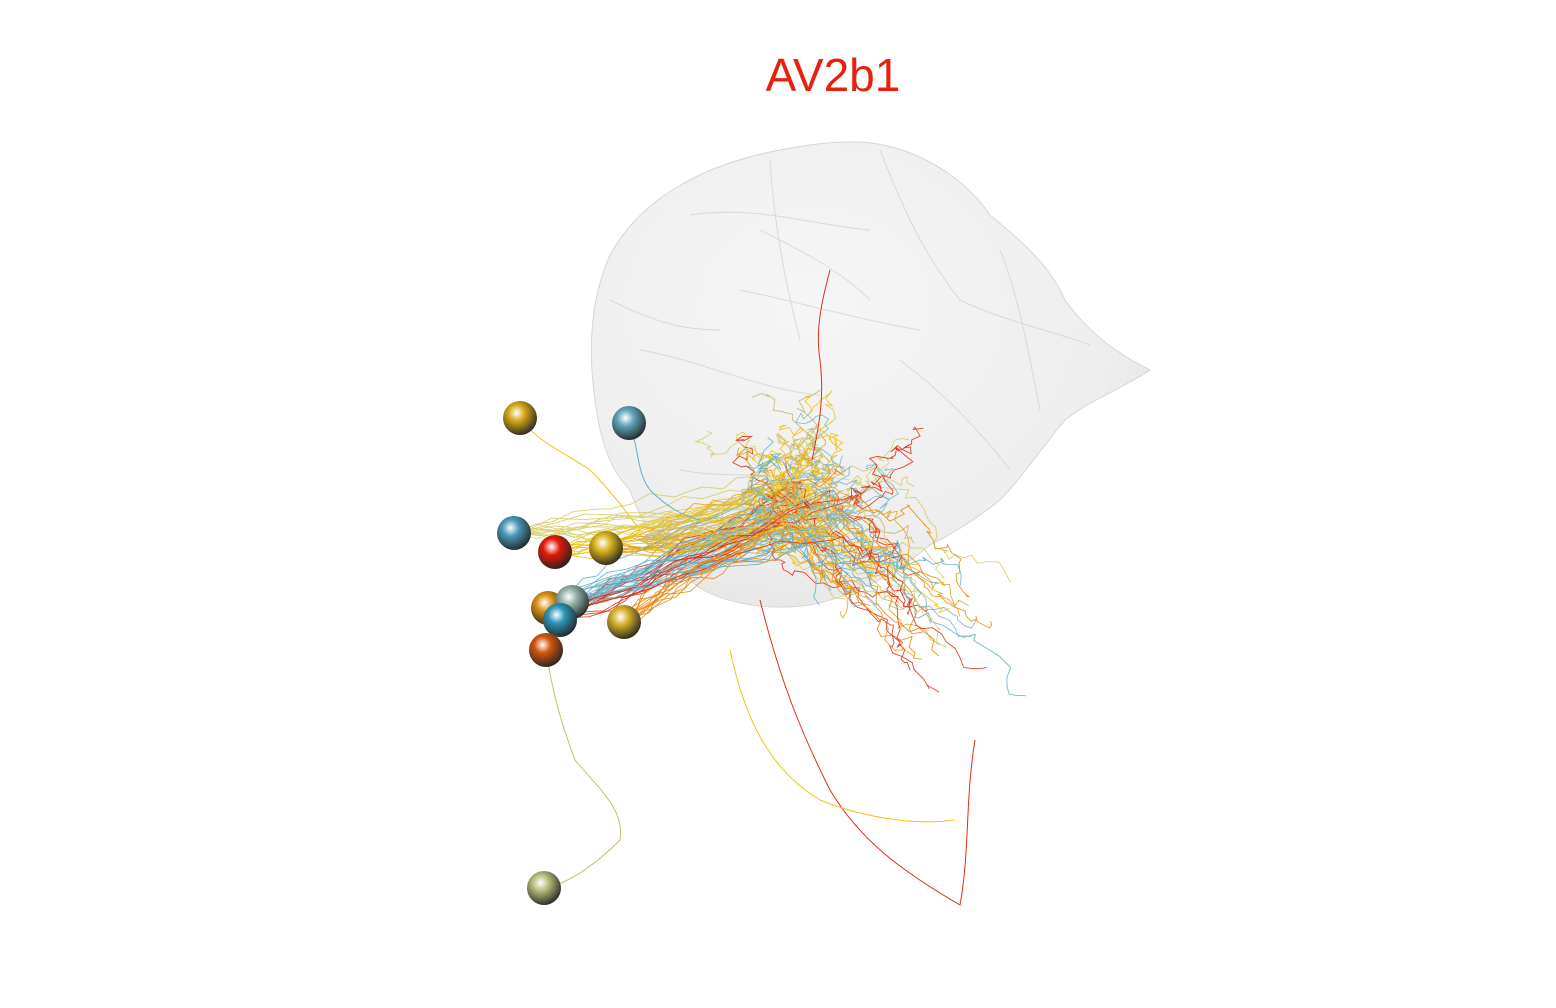 The image size is (1556, 1008). I want to click on plot-title: AV2b1, so click(833, 75).